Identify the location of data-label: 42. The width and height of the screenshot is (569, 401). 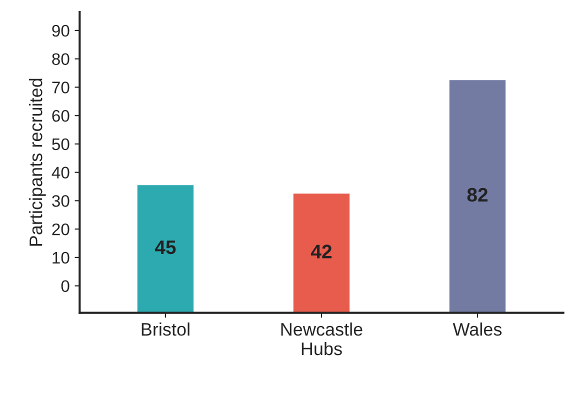
(321, 251).